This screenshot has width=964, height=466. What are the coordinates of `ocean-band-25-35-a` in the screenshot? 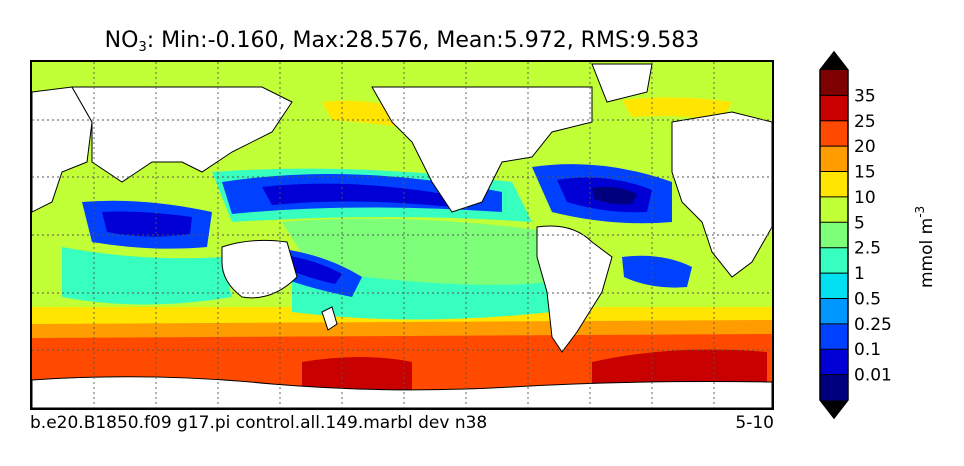 It's located at (357, 374).